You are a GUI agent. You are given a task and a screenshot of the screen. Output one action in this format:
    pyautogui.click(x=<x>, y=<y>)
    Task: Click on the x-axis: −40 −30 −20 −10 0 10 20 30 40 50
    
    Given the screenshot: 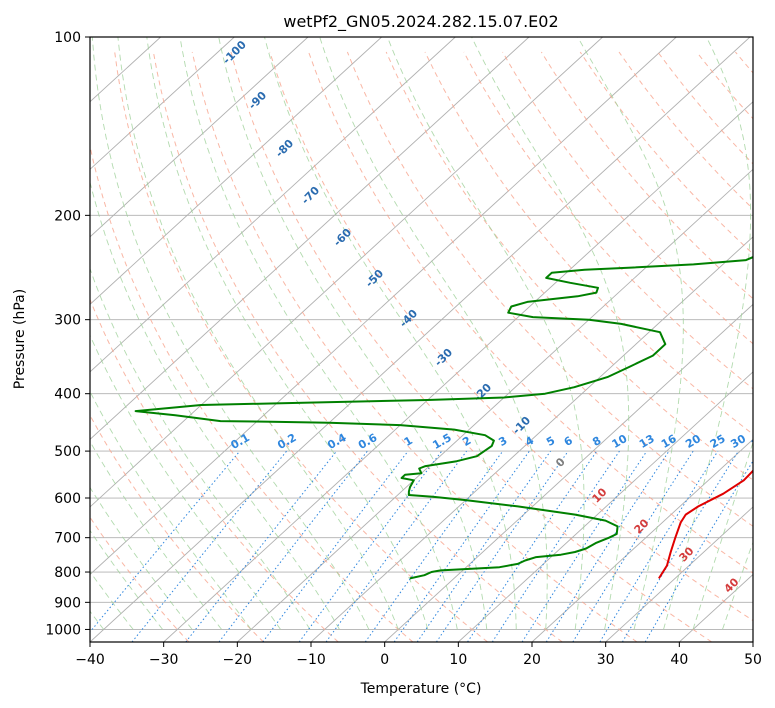 What is the action you would take?
    pyautogui.click(x=418, y=655)
    